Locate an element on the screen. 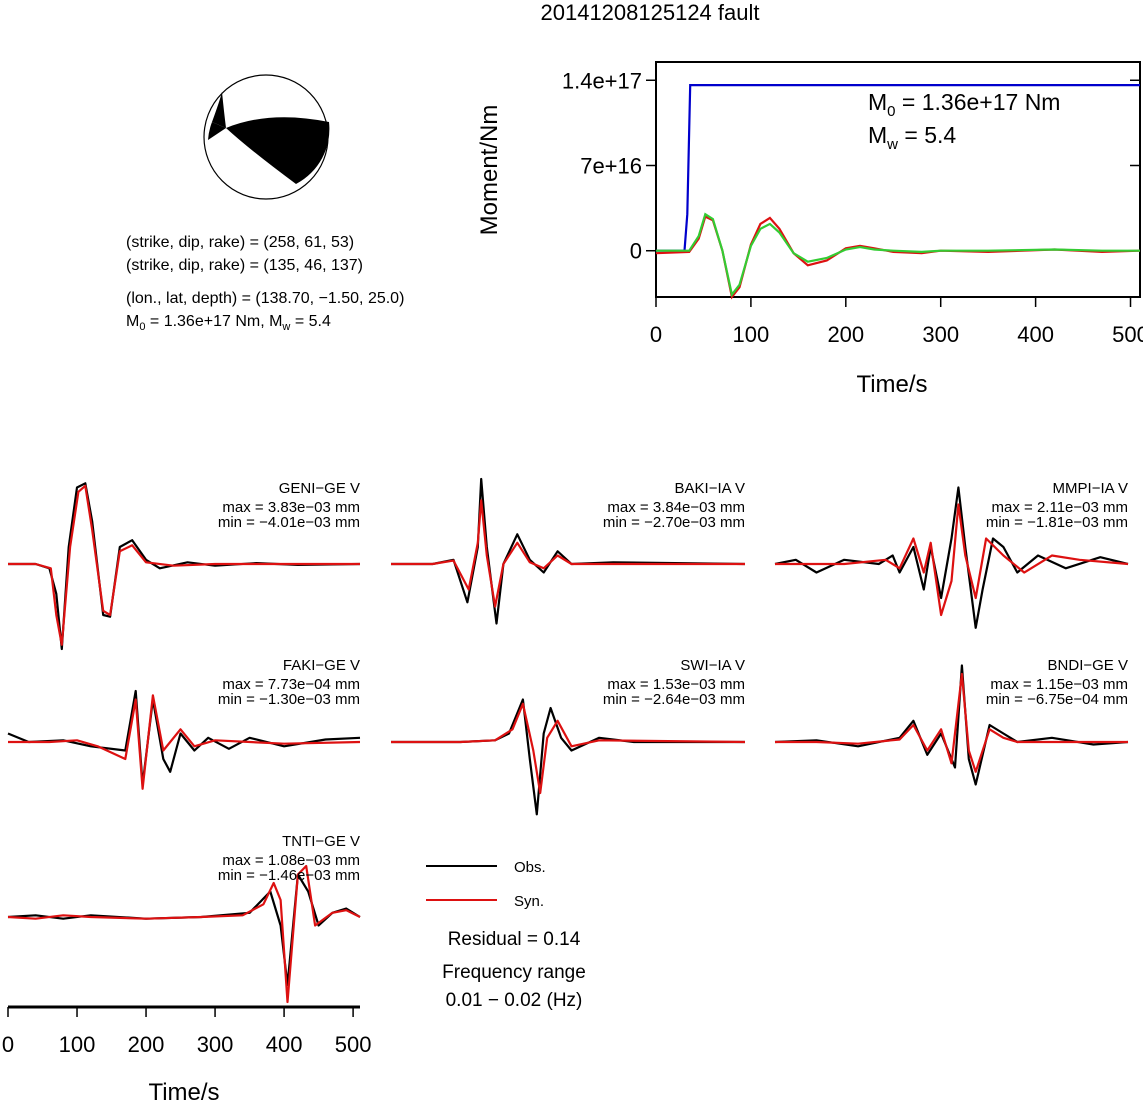  moment-x-tick-label: 0 is located at coordinates (656, 334).